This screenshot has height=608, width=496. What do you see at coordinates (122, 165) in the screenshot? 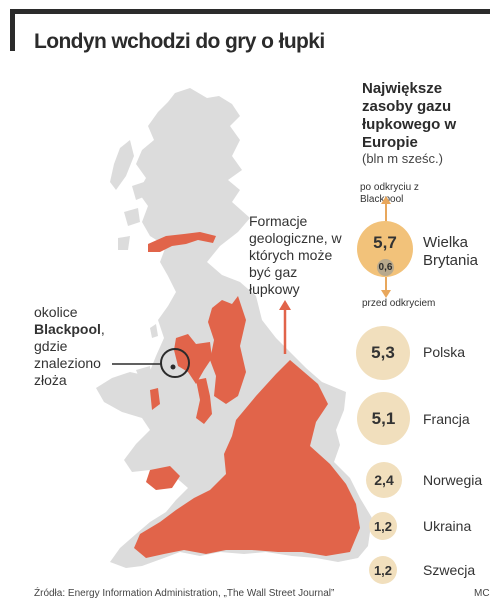
I see `outer-hebrides` at bounding box center [122, 165].